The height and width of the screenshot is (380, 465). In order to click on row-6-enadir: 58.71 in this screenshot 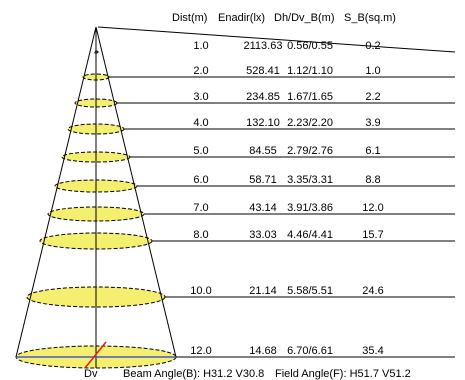, I will do `click(263, 180)`.